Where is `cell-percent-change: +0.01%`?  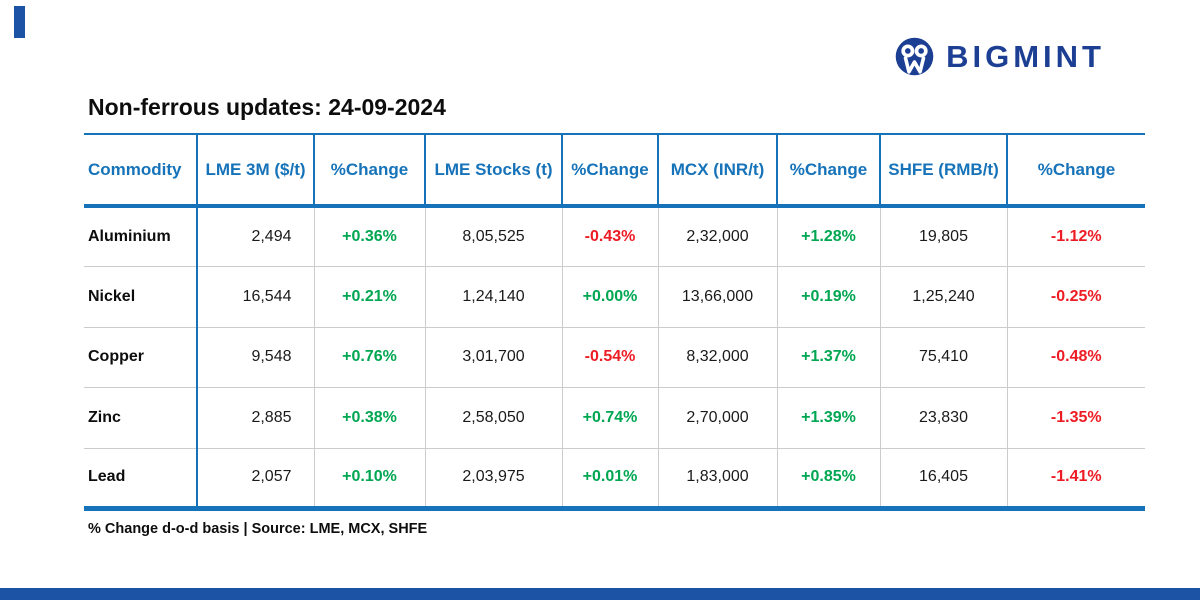
cell-percent-change: +0.01% is located at coordinates (609, 478).